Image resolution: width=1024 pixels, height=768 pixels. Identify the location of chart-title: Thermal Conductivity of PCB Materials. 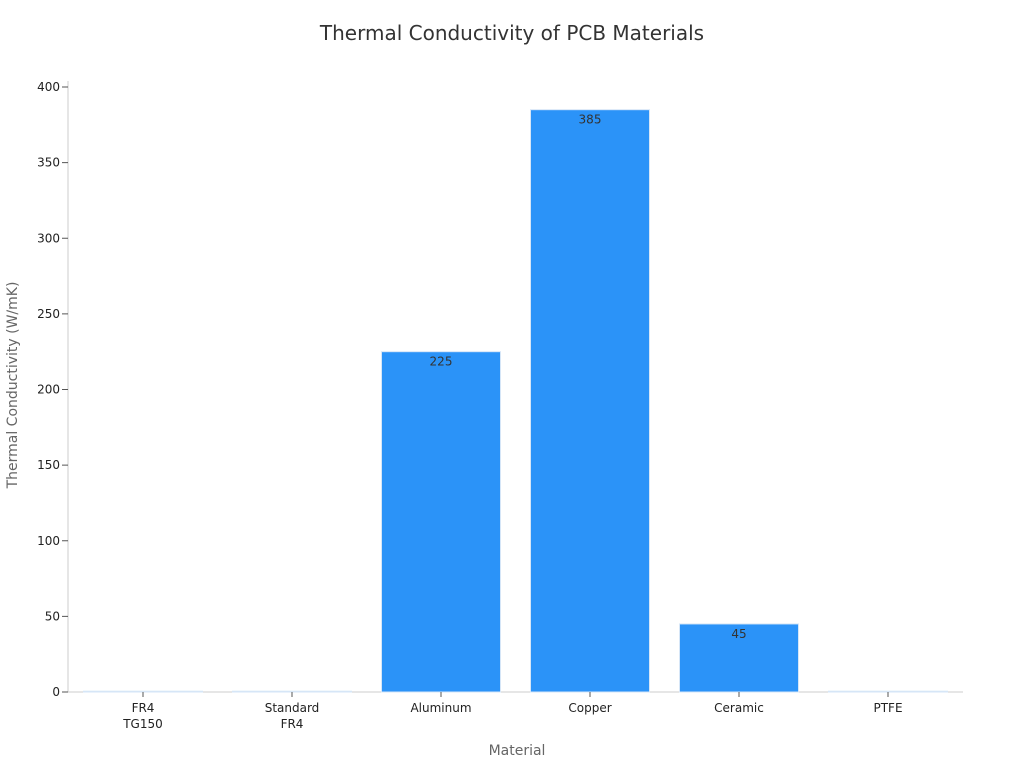
(511, 33).